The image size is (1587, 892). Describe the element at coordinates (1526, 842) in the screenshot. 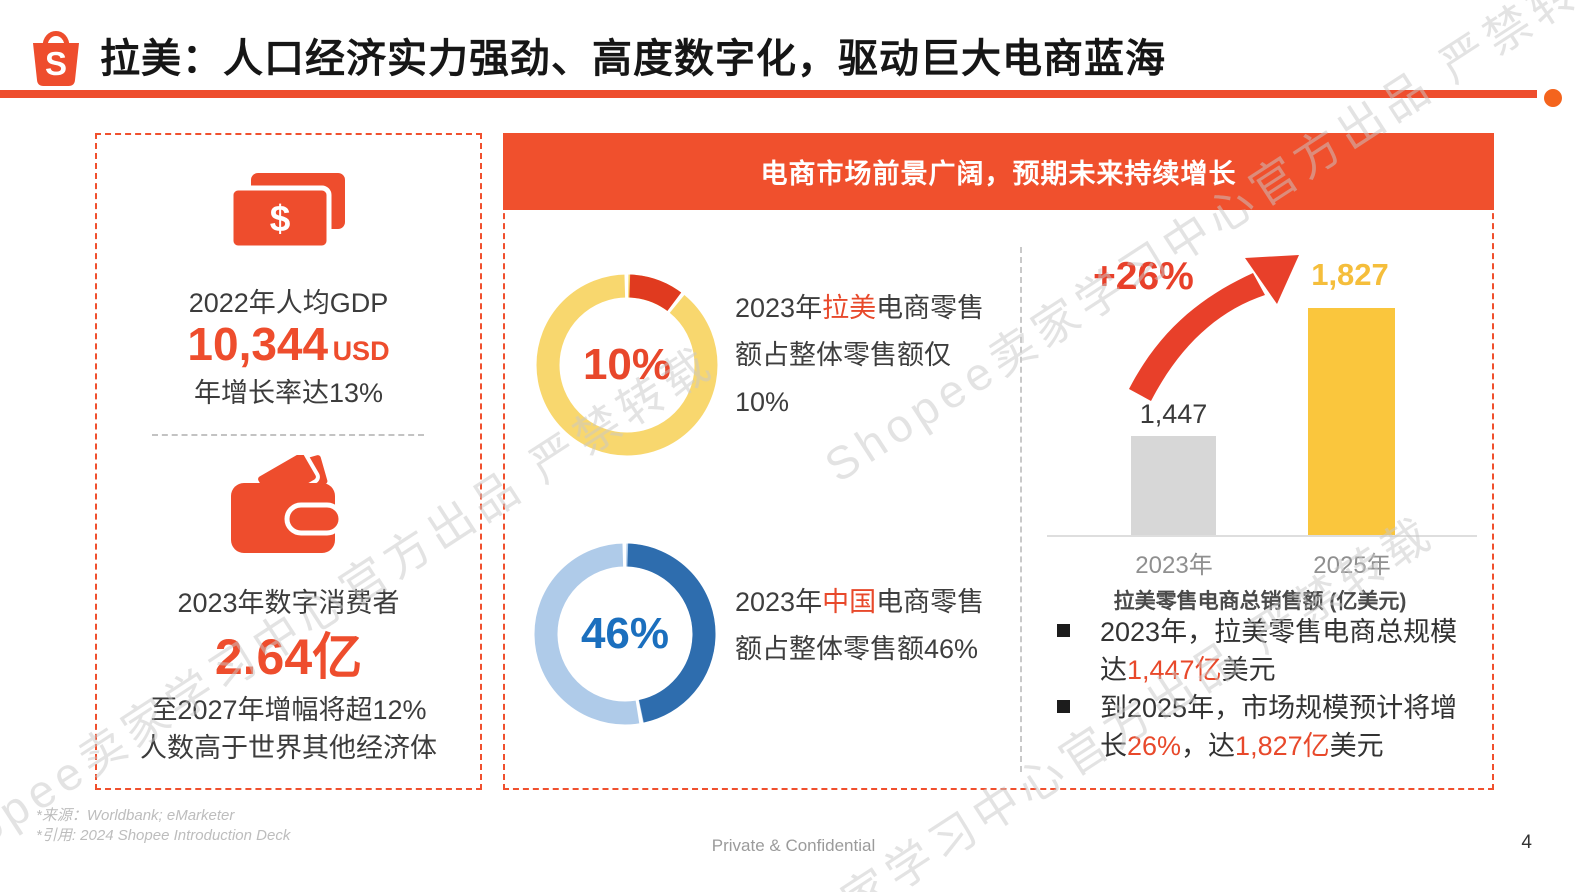

I see `page-number: 4` at that location.